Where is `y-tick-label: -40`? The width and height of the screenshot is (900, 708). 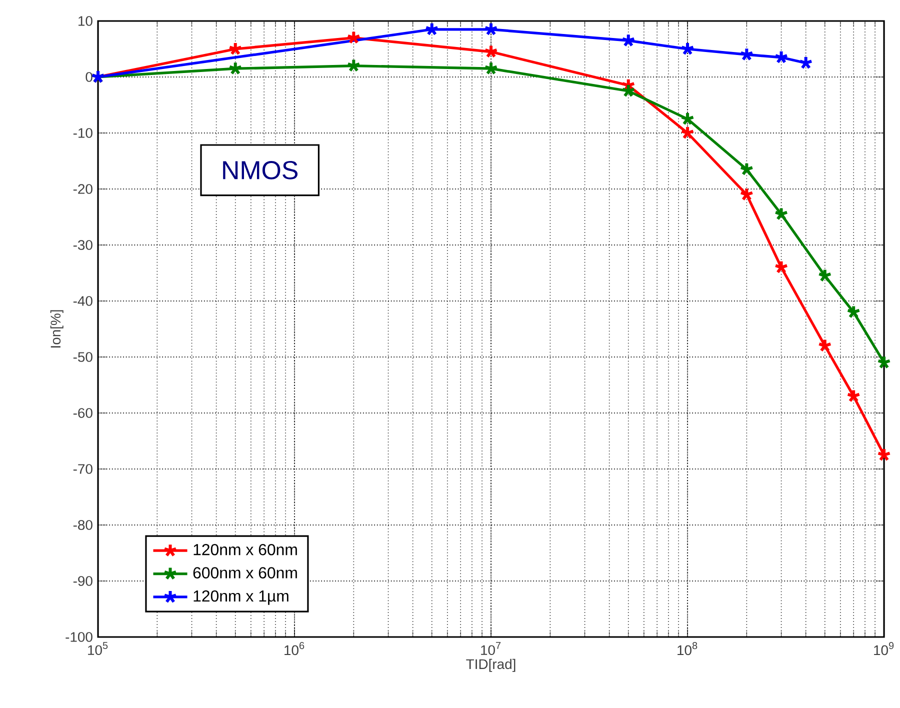 y-tick-label: -40 is located at coordinates (82, 301).